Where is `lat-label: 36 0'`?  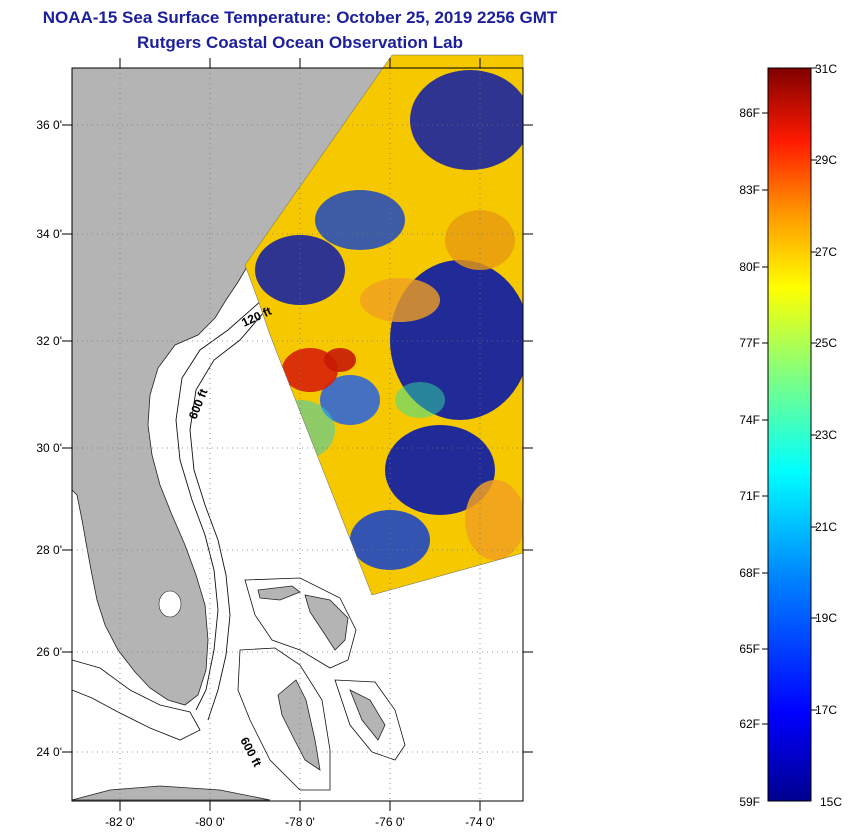 lat-label: 36 0' is located at coordinates (49, 125).